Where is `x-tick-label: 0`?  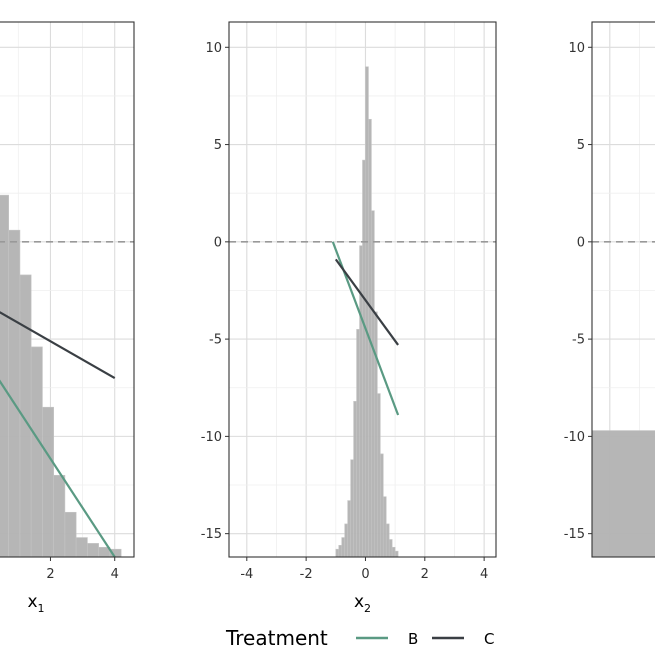
x-tick-label: 0 is located at coordinates (365, 574).